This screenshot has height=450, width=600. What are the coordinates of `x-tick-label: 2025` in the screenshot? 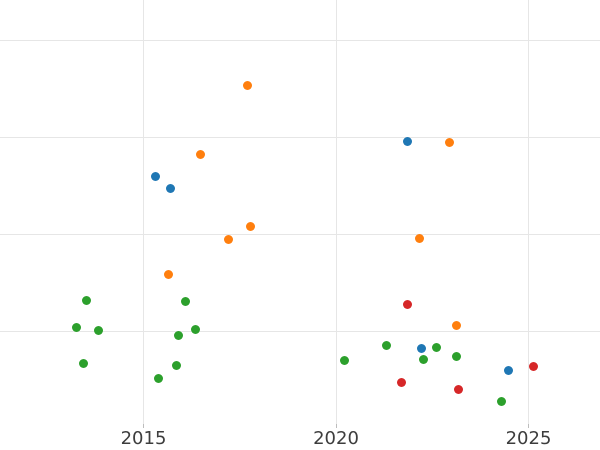 It's located at (528, 438).